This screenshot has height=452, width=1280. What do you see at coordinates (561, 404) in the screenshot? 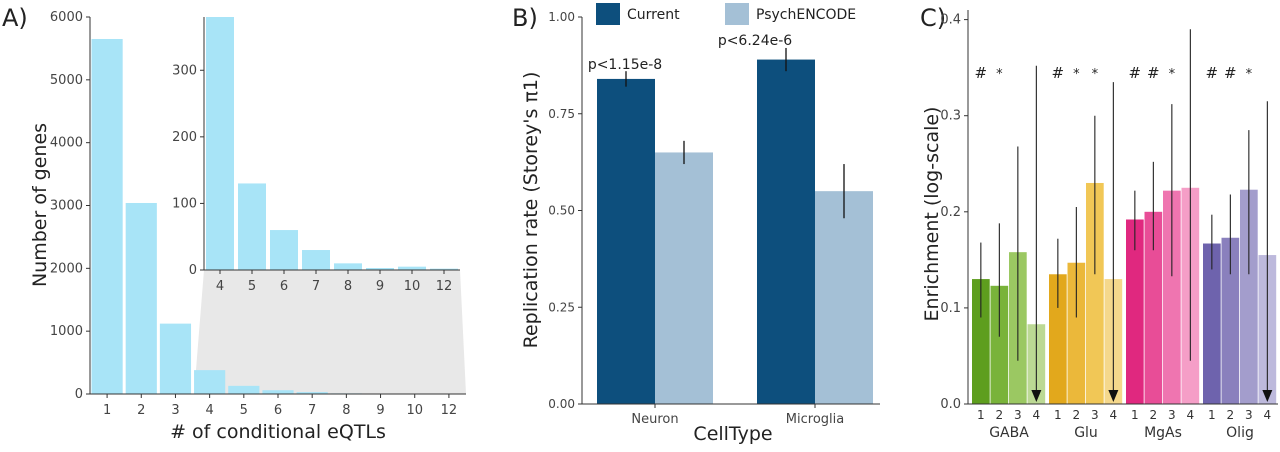
I see `y-tick-label-b: 0.00` at bounding box center [561, 404].